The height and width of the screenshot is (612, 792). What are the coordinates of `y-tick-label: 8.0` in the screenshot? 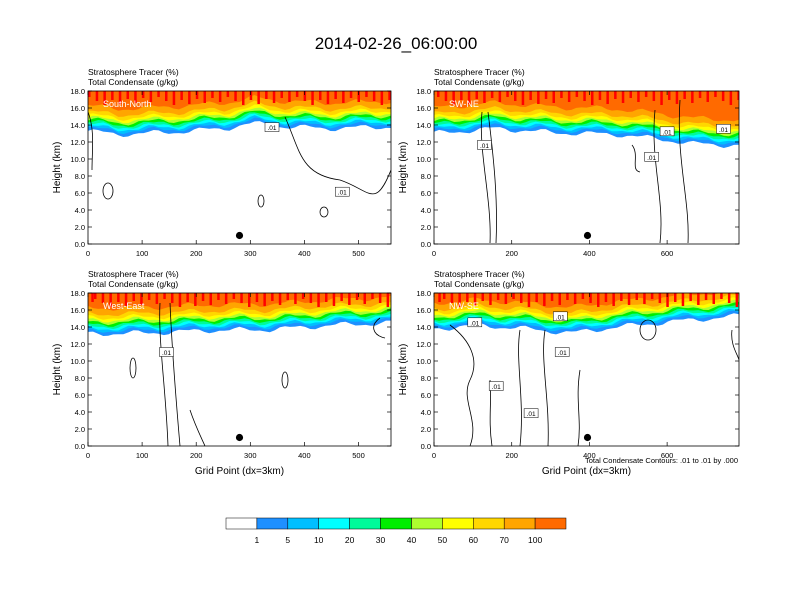 It's located at (426, 176).